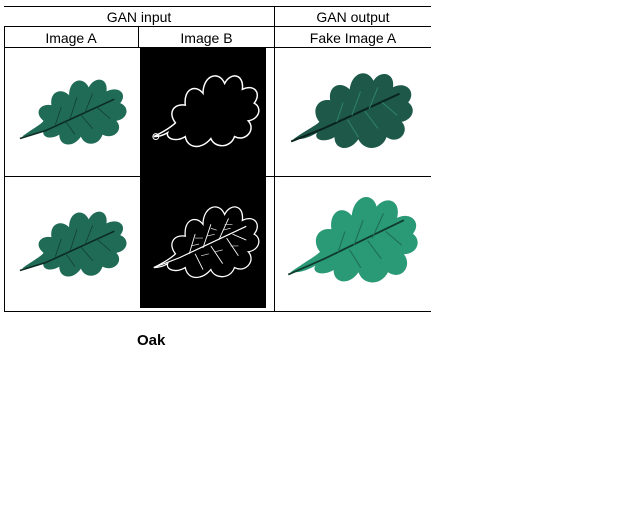  I want to click on row1-fake-image-a, so click(354, 110).